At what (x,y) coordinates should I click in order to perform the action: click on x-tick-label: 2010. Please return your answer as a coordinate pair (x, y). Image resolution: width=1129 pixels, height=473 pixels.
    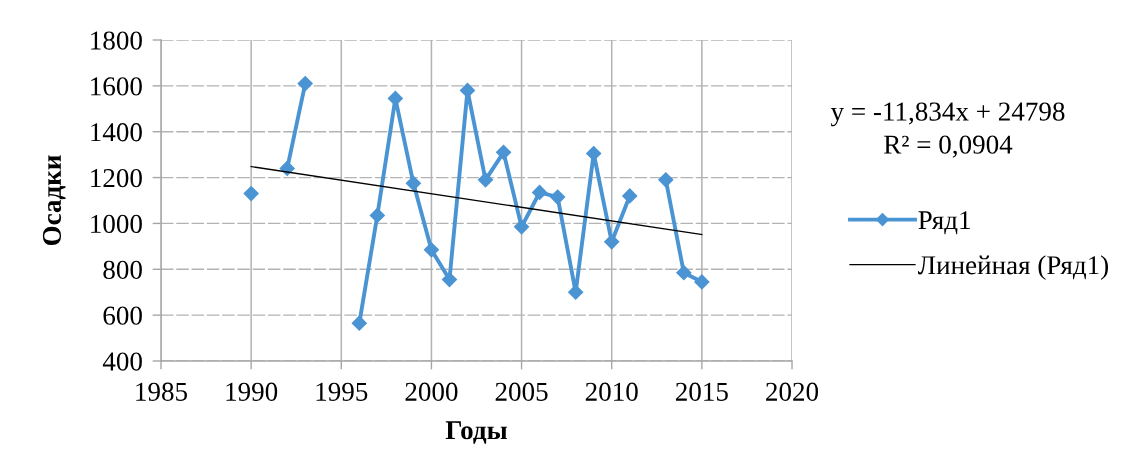
    Looking at the image, I should click on (611, 391).